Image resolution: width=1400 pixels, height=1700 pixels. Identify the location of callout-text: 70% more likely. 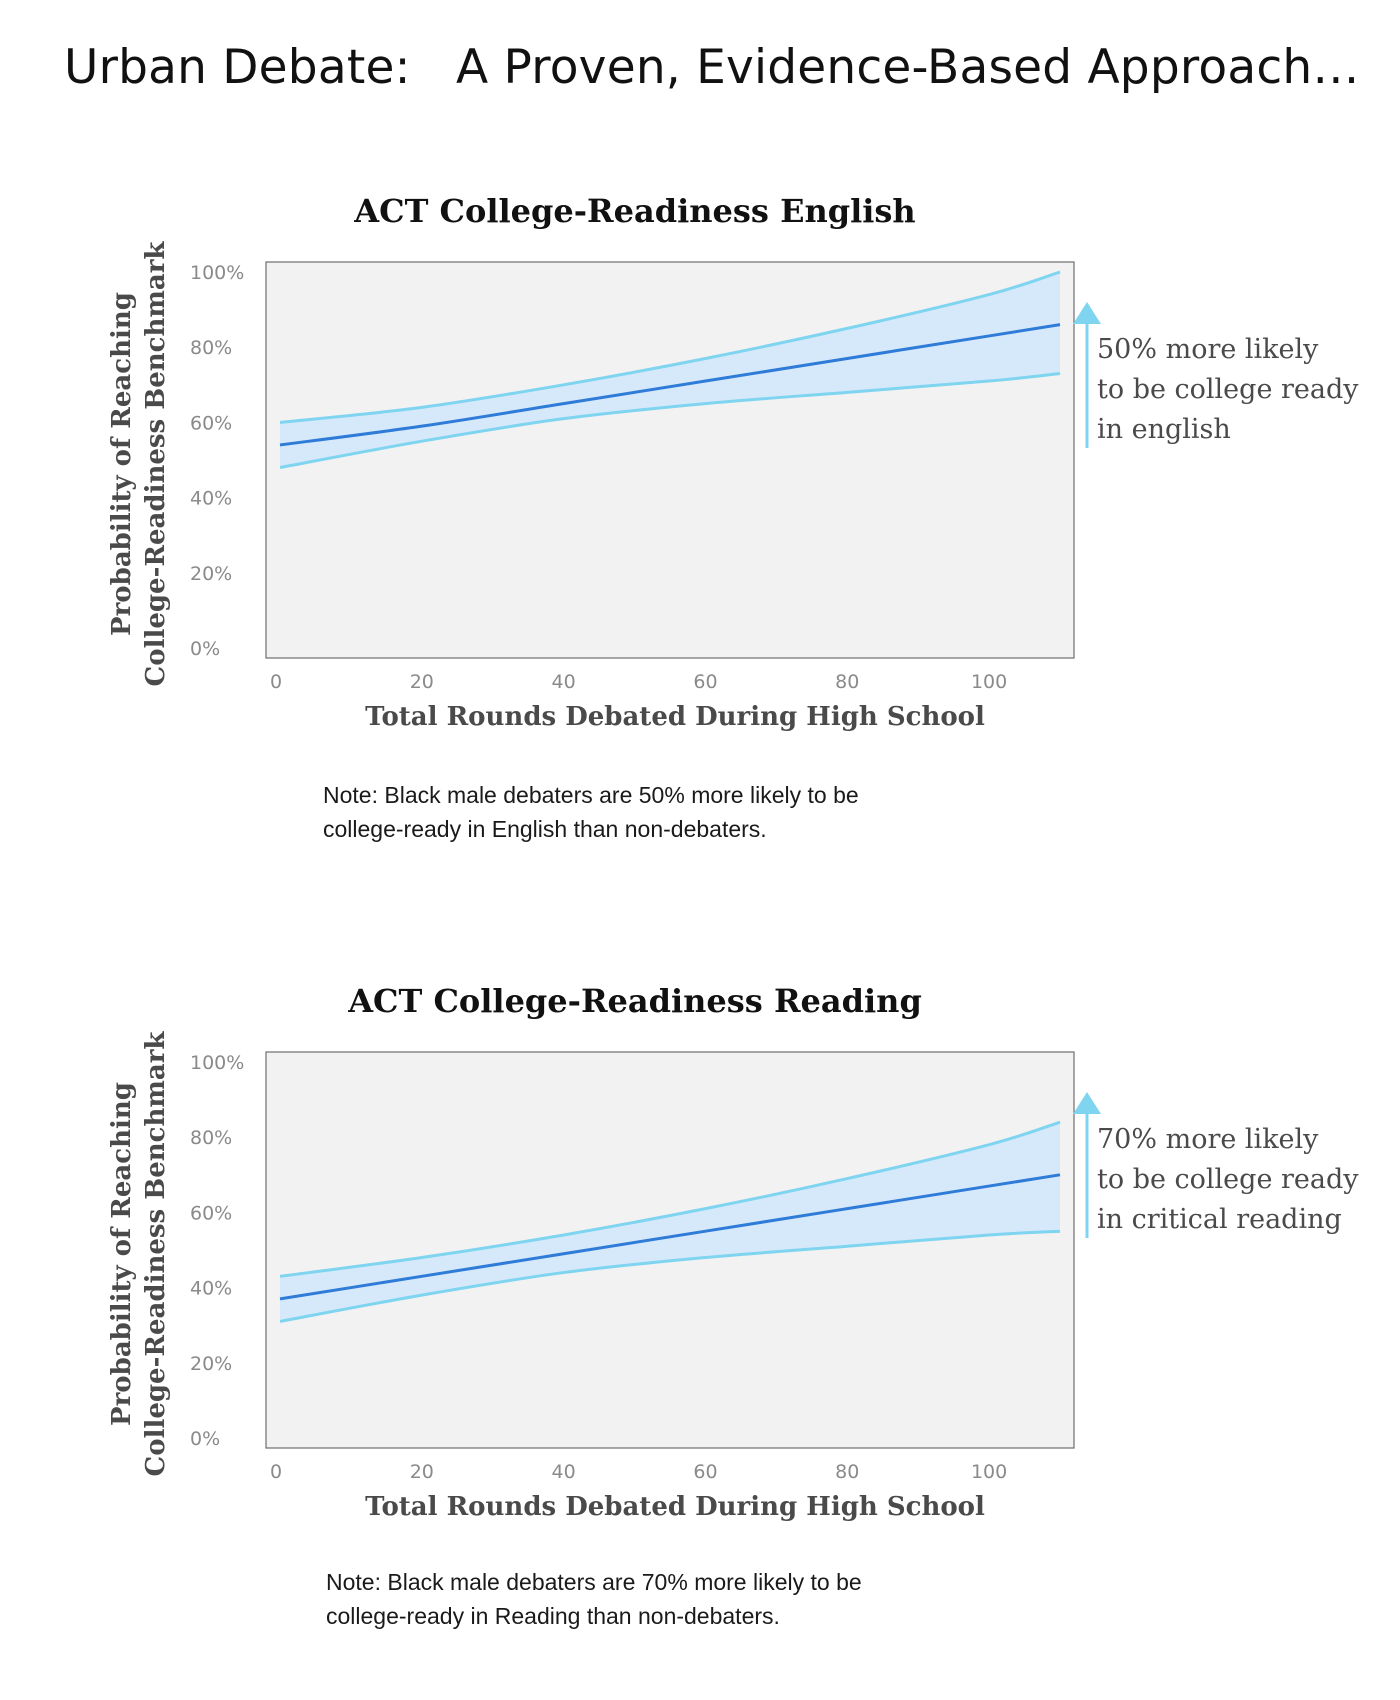
(1208, 1139).